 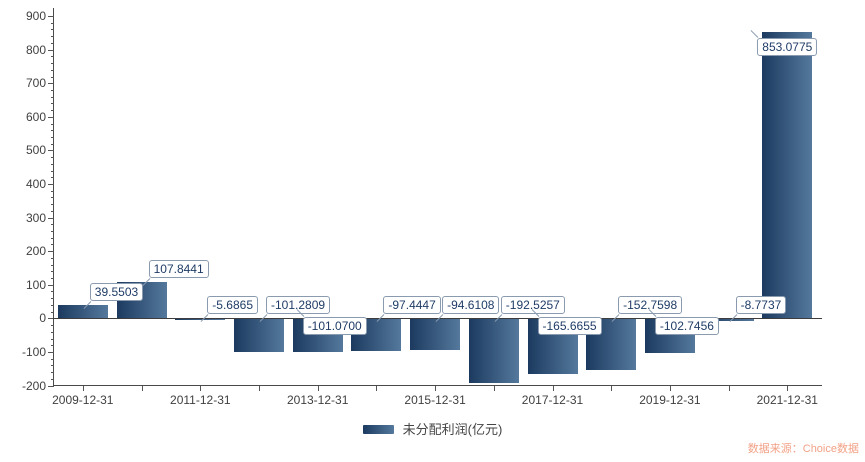 I want to click on label-leader-line, so click(x=754, y=33).